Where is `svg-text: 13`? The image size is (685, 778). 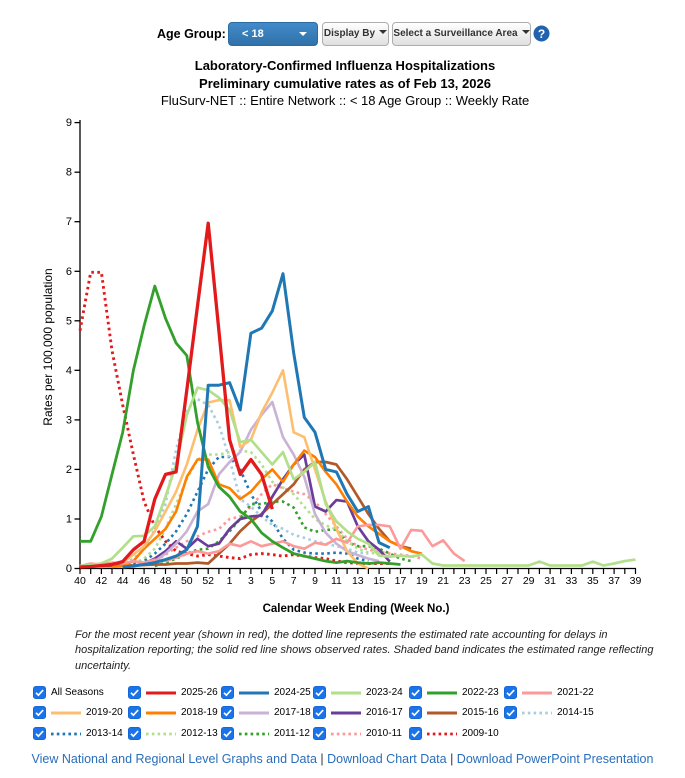 svg-text: 13 is located at coordinates (358, 581).